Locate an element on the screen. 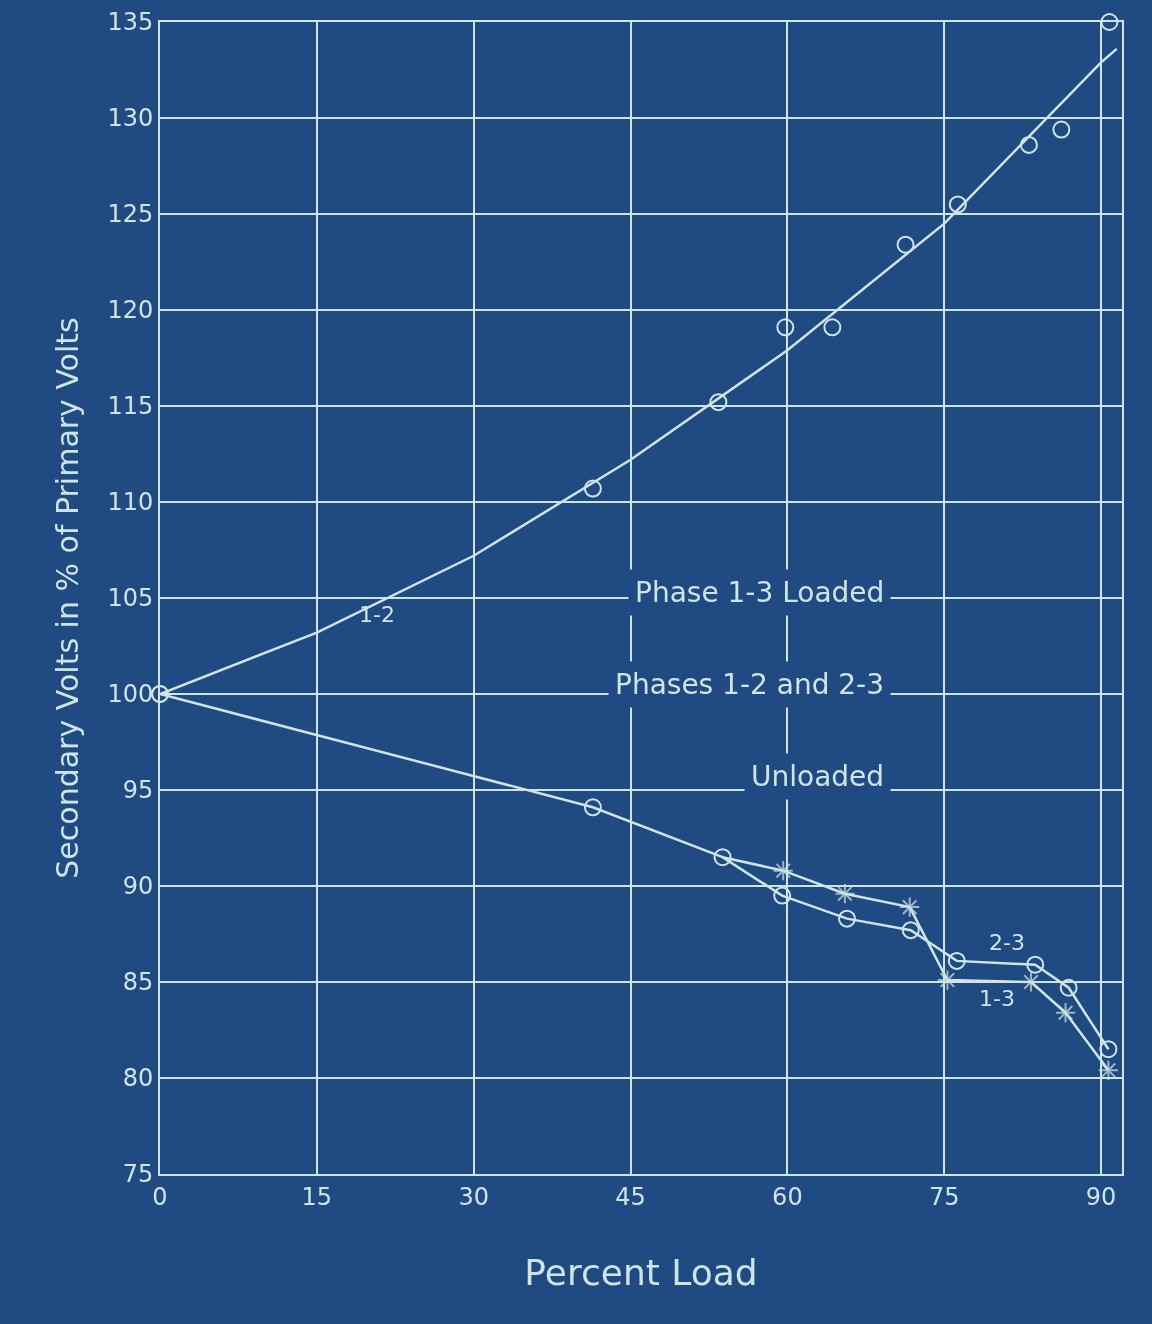 Image resolution: width=1152 pixels, height=1324 pixels. y-tick-label: 115 is located at coordinates (130, 406).